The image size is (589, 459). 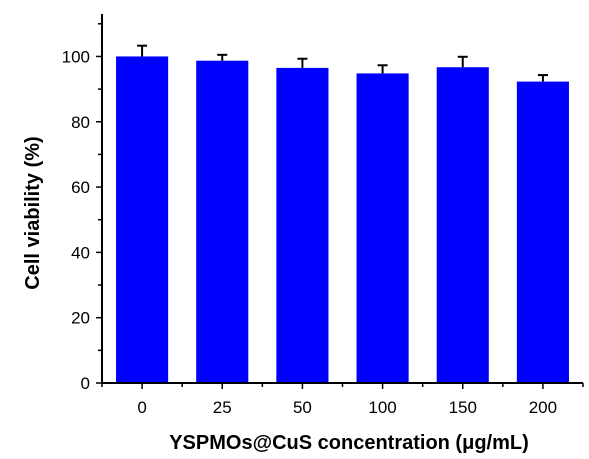 What do you see at coordinates (342, 63) in the screenshot?
I see `error-bars-layer` at bounding box center [342, 63].